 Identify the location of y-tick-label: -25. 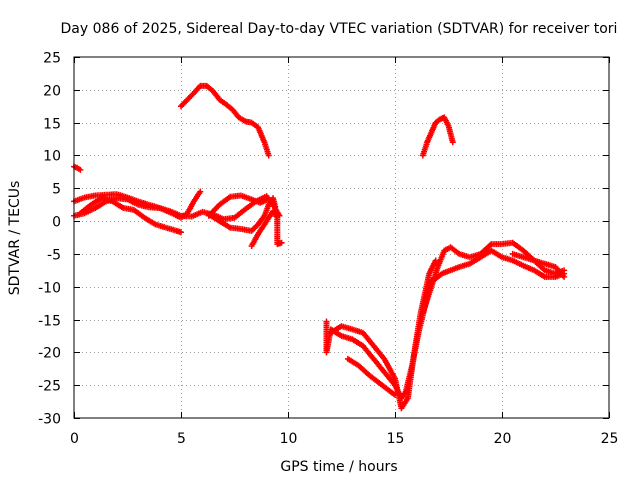
(49, 387).